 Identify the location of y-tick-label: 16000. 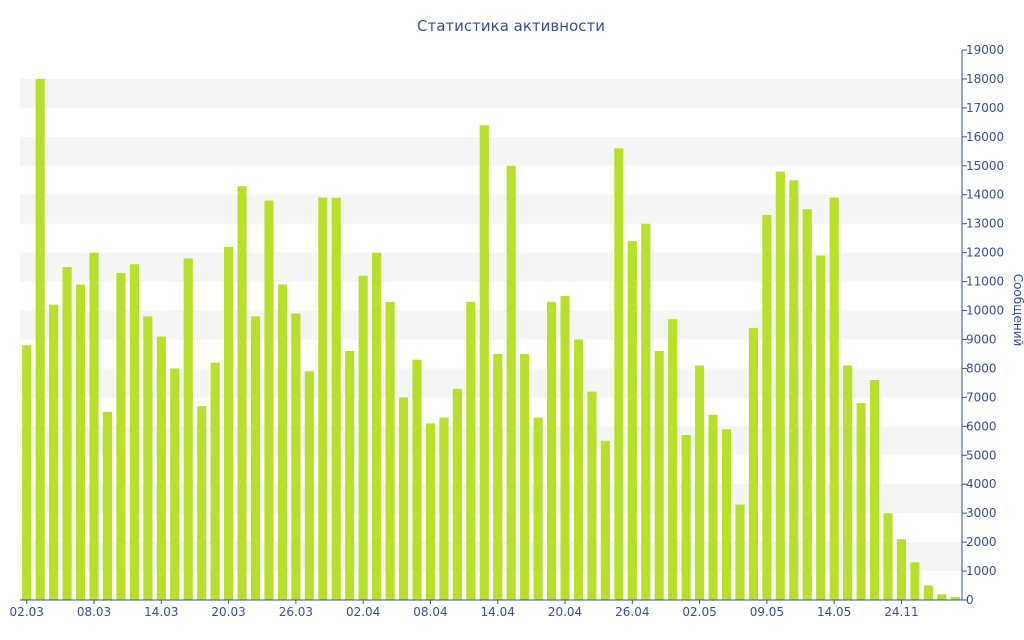
(985, 137).